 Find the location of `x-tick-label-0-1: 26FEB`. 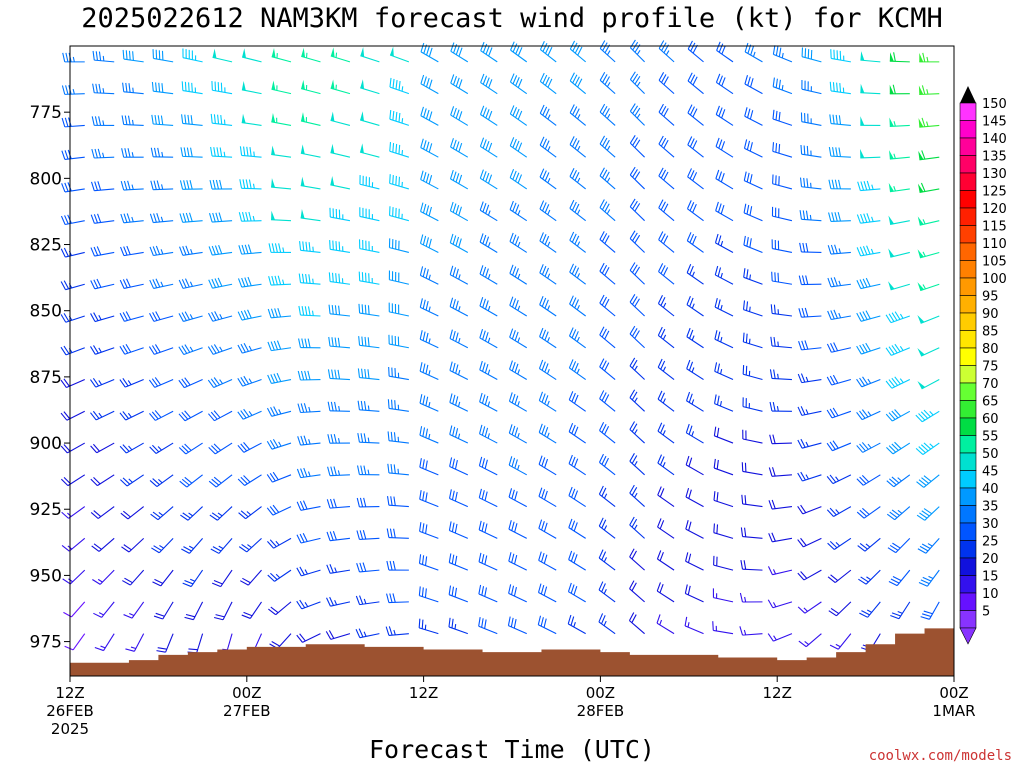

x-tick-label-0-1: 26FEB is located at coordinates (69, 711).